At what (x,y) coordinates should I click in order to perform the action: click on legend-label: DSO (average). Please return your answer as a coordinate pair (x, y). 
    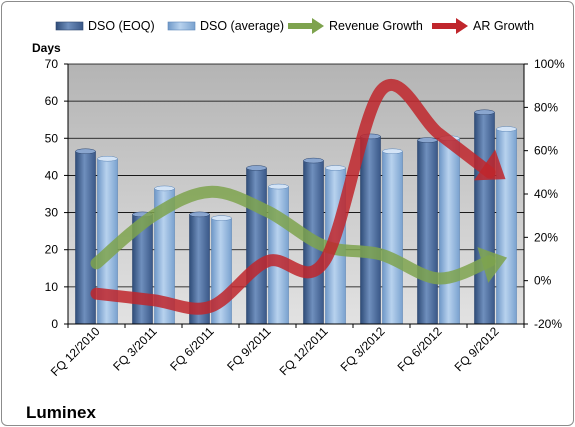
    Looking at the image, I should click on (242, 26).